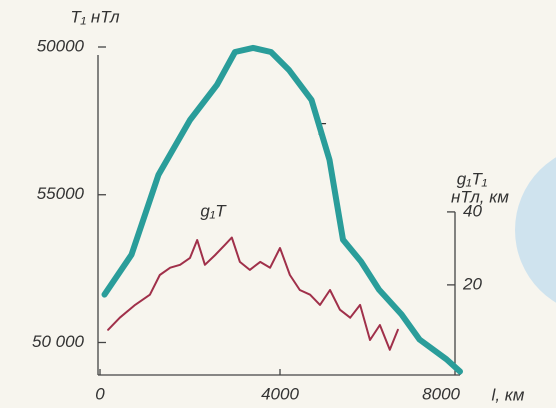  I want to click on y-tick-label: 55000, so click(61, 193).